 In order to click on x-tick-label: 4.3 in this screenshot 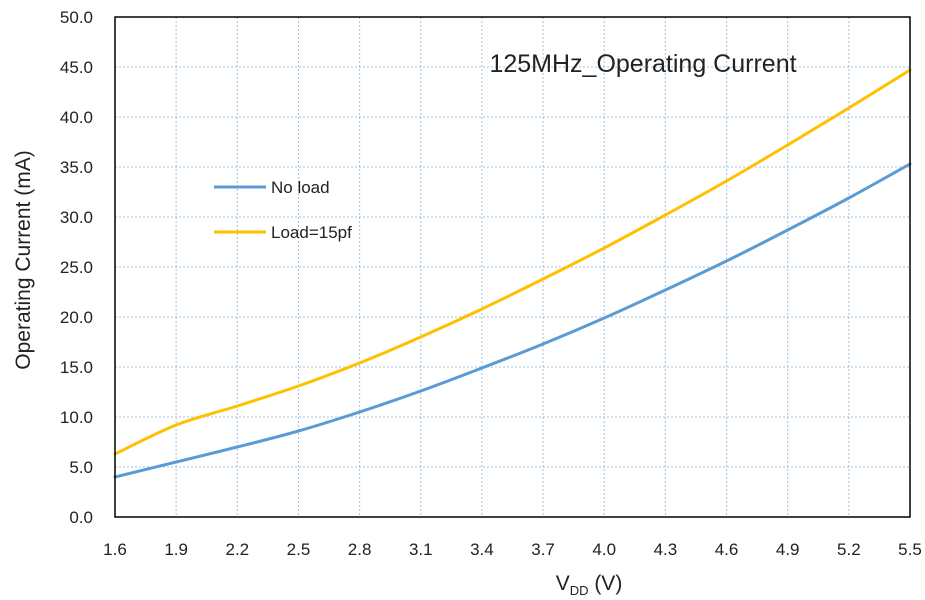, I will do `click(666, 549)`.